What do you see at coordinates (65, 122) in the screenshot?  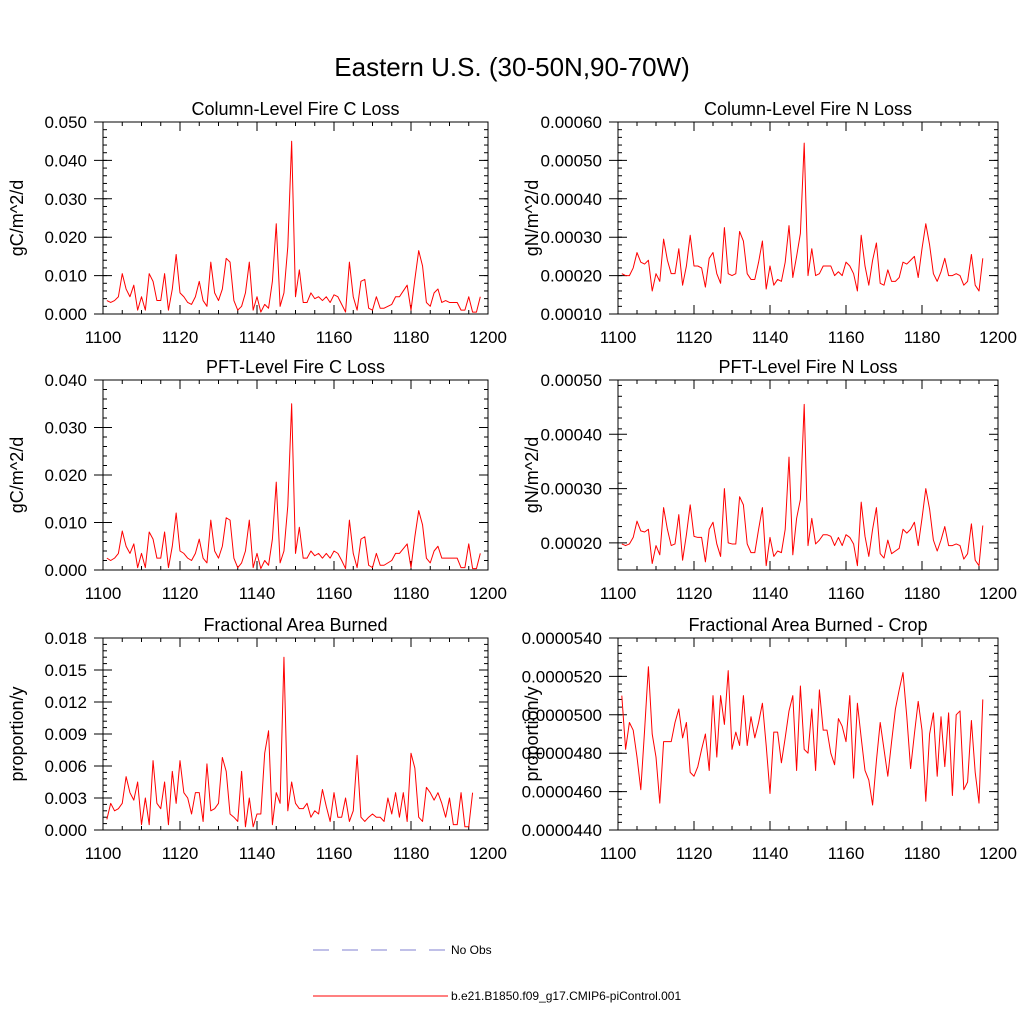 I see `y-tick-label: 0.050` at bounding box center [65, 122].